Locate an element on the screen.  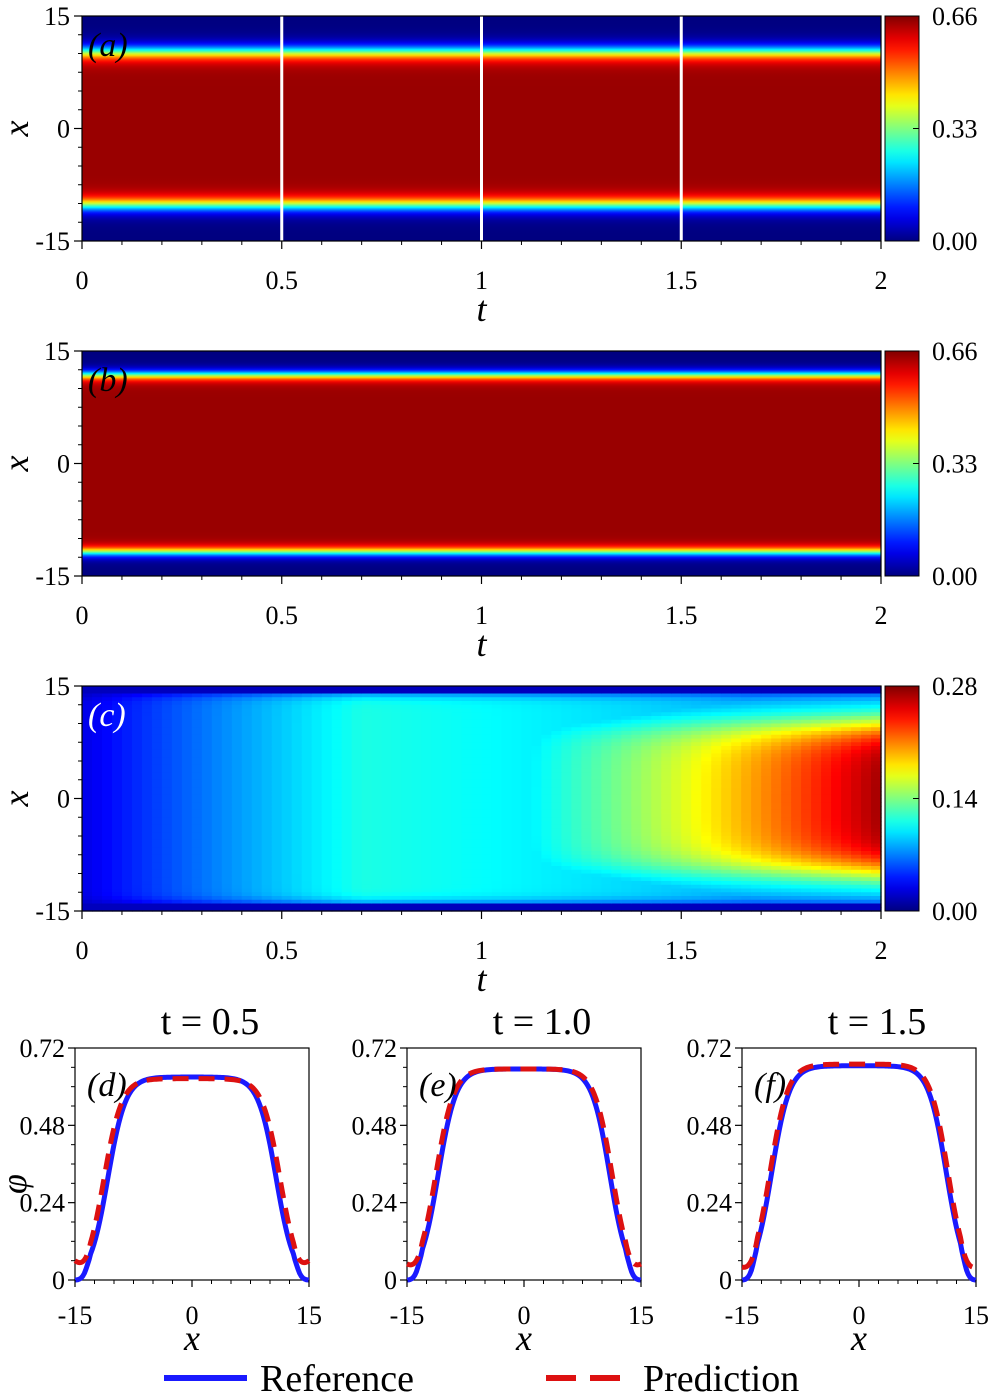
colorbar-tick-label: 0.33 is located at coordinates (955, 464).